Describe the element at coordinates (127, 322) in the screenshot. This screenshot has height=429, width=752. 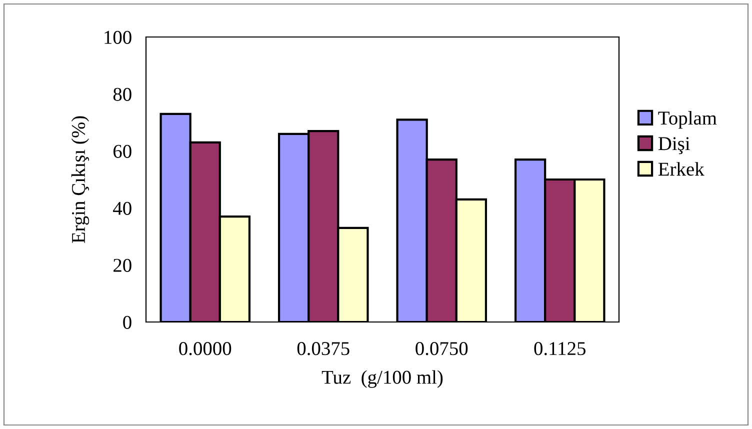
I see `y-tick-label: 0` at that location.